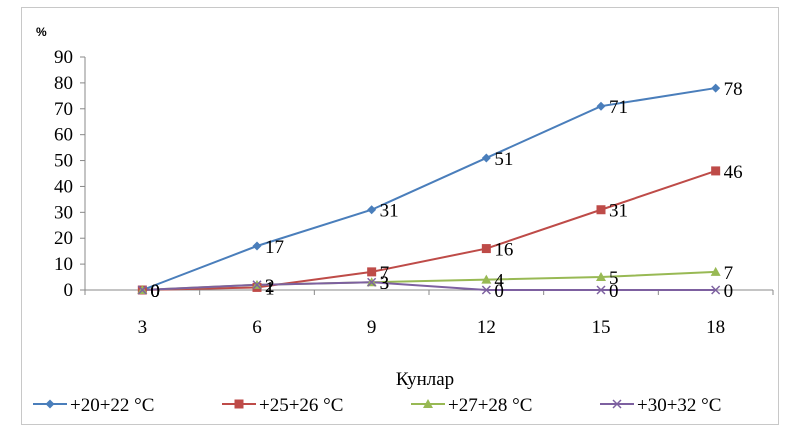 This screenshot has width=802, height=436. What do you see at coordinates (257, 327) in the screenshot?
I see `x-tick-label: 6` at bounding box center [257, 327].